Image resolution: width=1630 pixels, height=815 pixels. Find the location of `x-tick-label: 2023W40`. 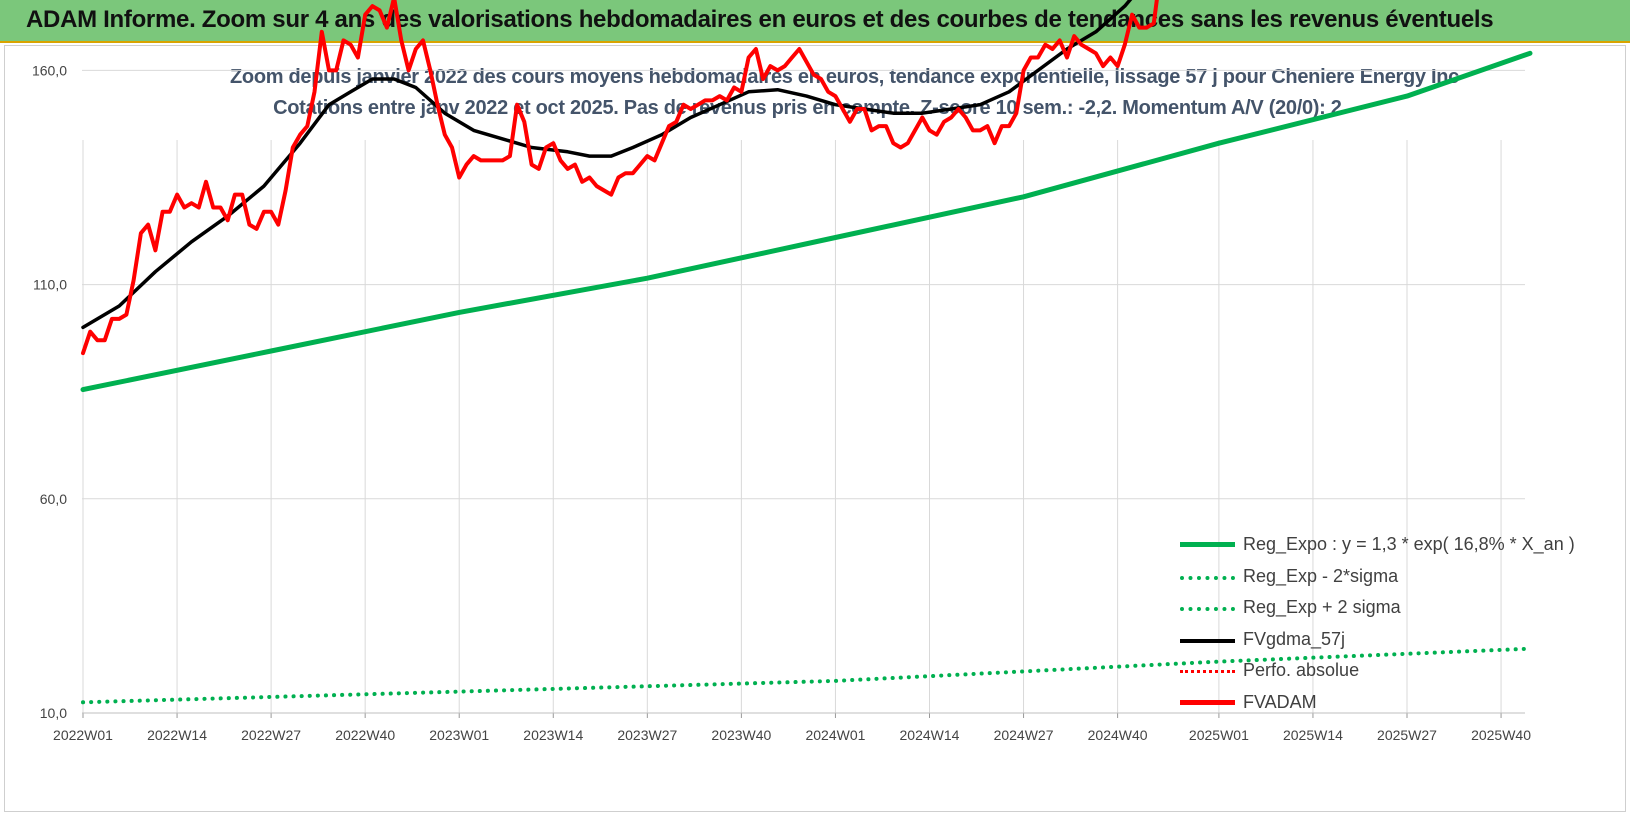

x-tick-label: 2023W40 is located at coordinates (741, 735).